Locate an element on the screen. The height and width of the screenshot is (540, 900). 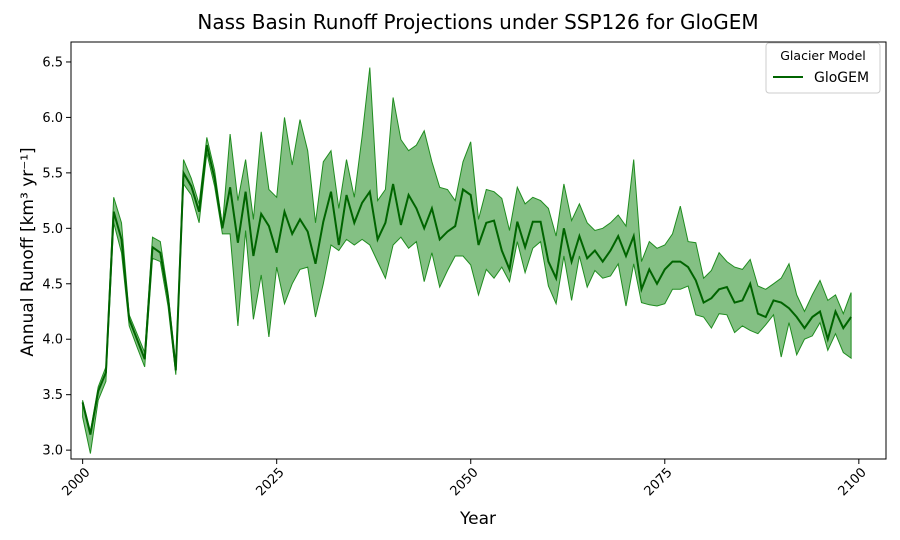
x-axis-label: Year is located at coordinates (477, 519).